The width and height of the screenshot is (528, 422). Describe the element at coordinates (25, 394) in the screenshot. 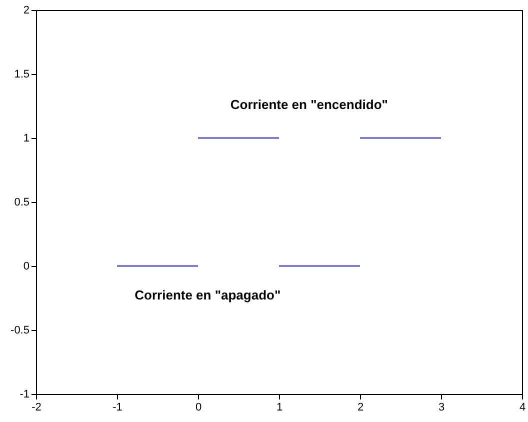

I see `y-tick-label: -1` at that location.